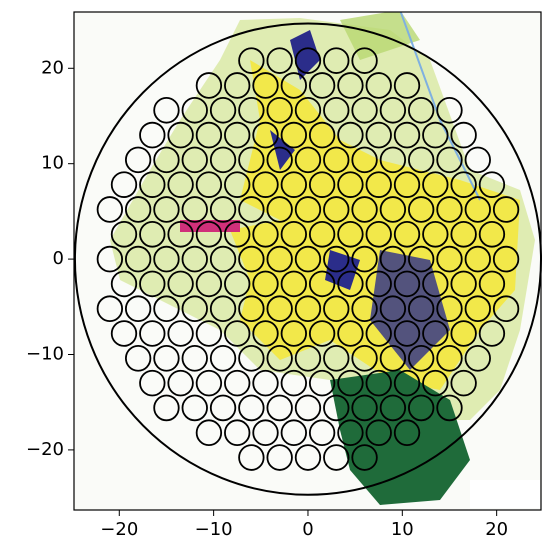 This screenshot has width=547, height=544. What do you see at coordinates (119, 529) in the screenshot?
I see `x-tick-label: −20` at bounding box center [119, 529].